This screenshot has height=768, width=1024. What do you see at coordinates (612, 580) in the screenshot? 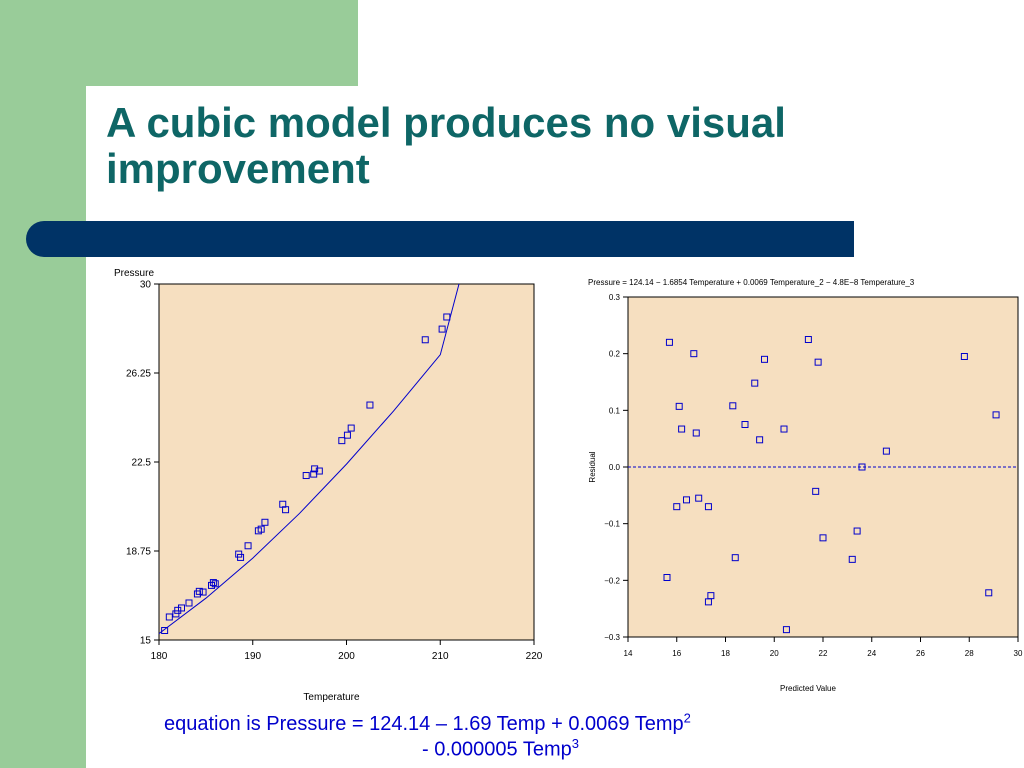
I see `y-tick-label: −0.2` at bounding box center [612, 580].